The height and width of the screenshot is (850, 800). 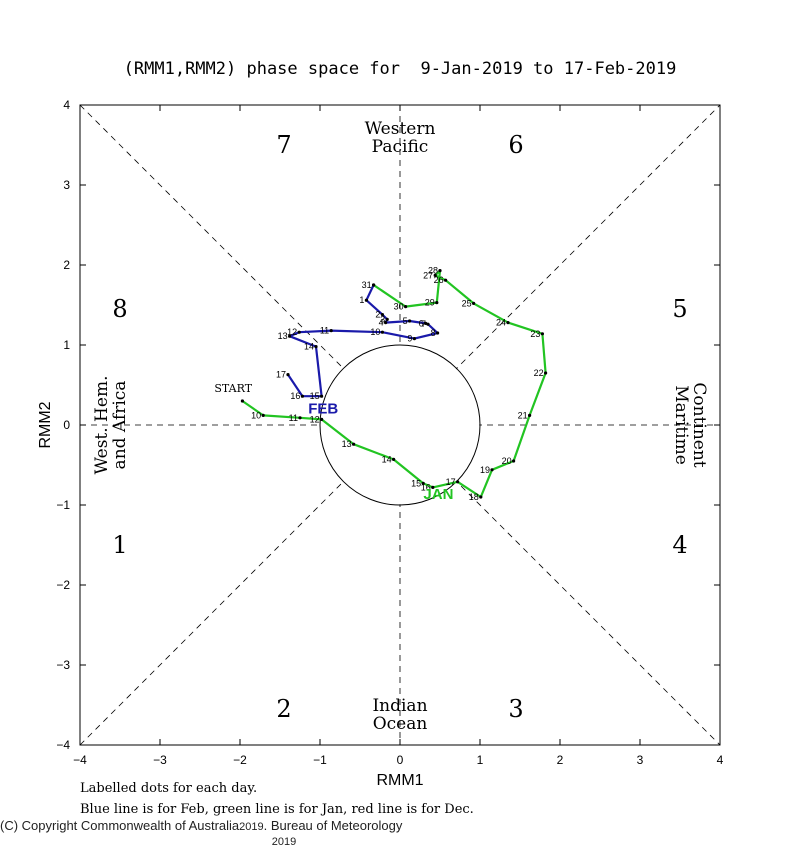 What do you see at coordinates (523, 415) in the screenshot?
I see `day-label: 21` at bounding box center [523, 415].